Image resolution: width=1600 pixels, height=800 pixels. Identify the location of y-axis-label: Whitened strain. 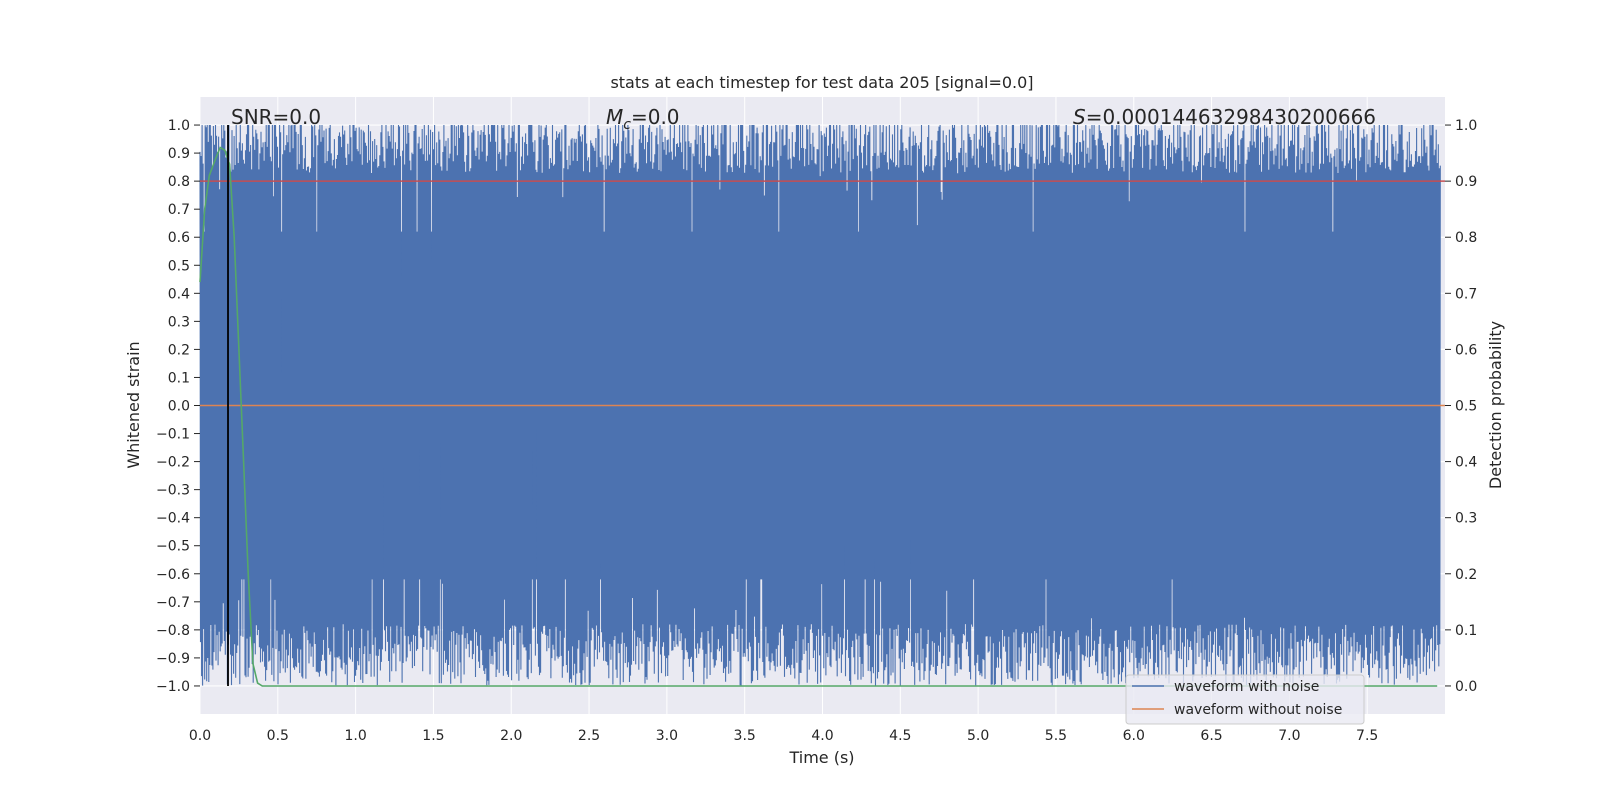
(133, 404).